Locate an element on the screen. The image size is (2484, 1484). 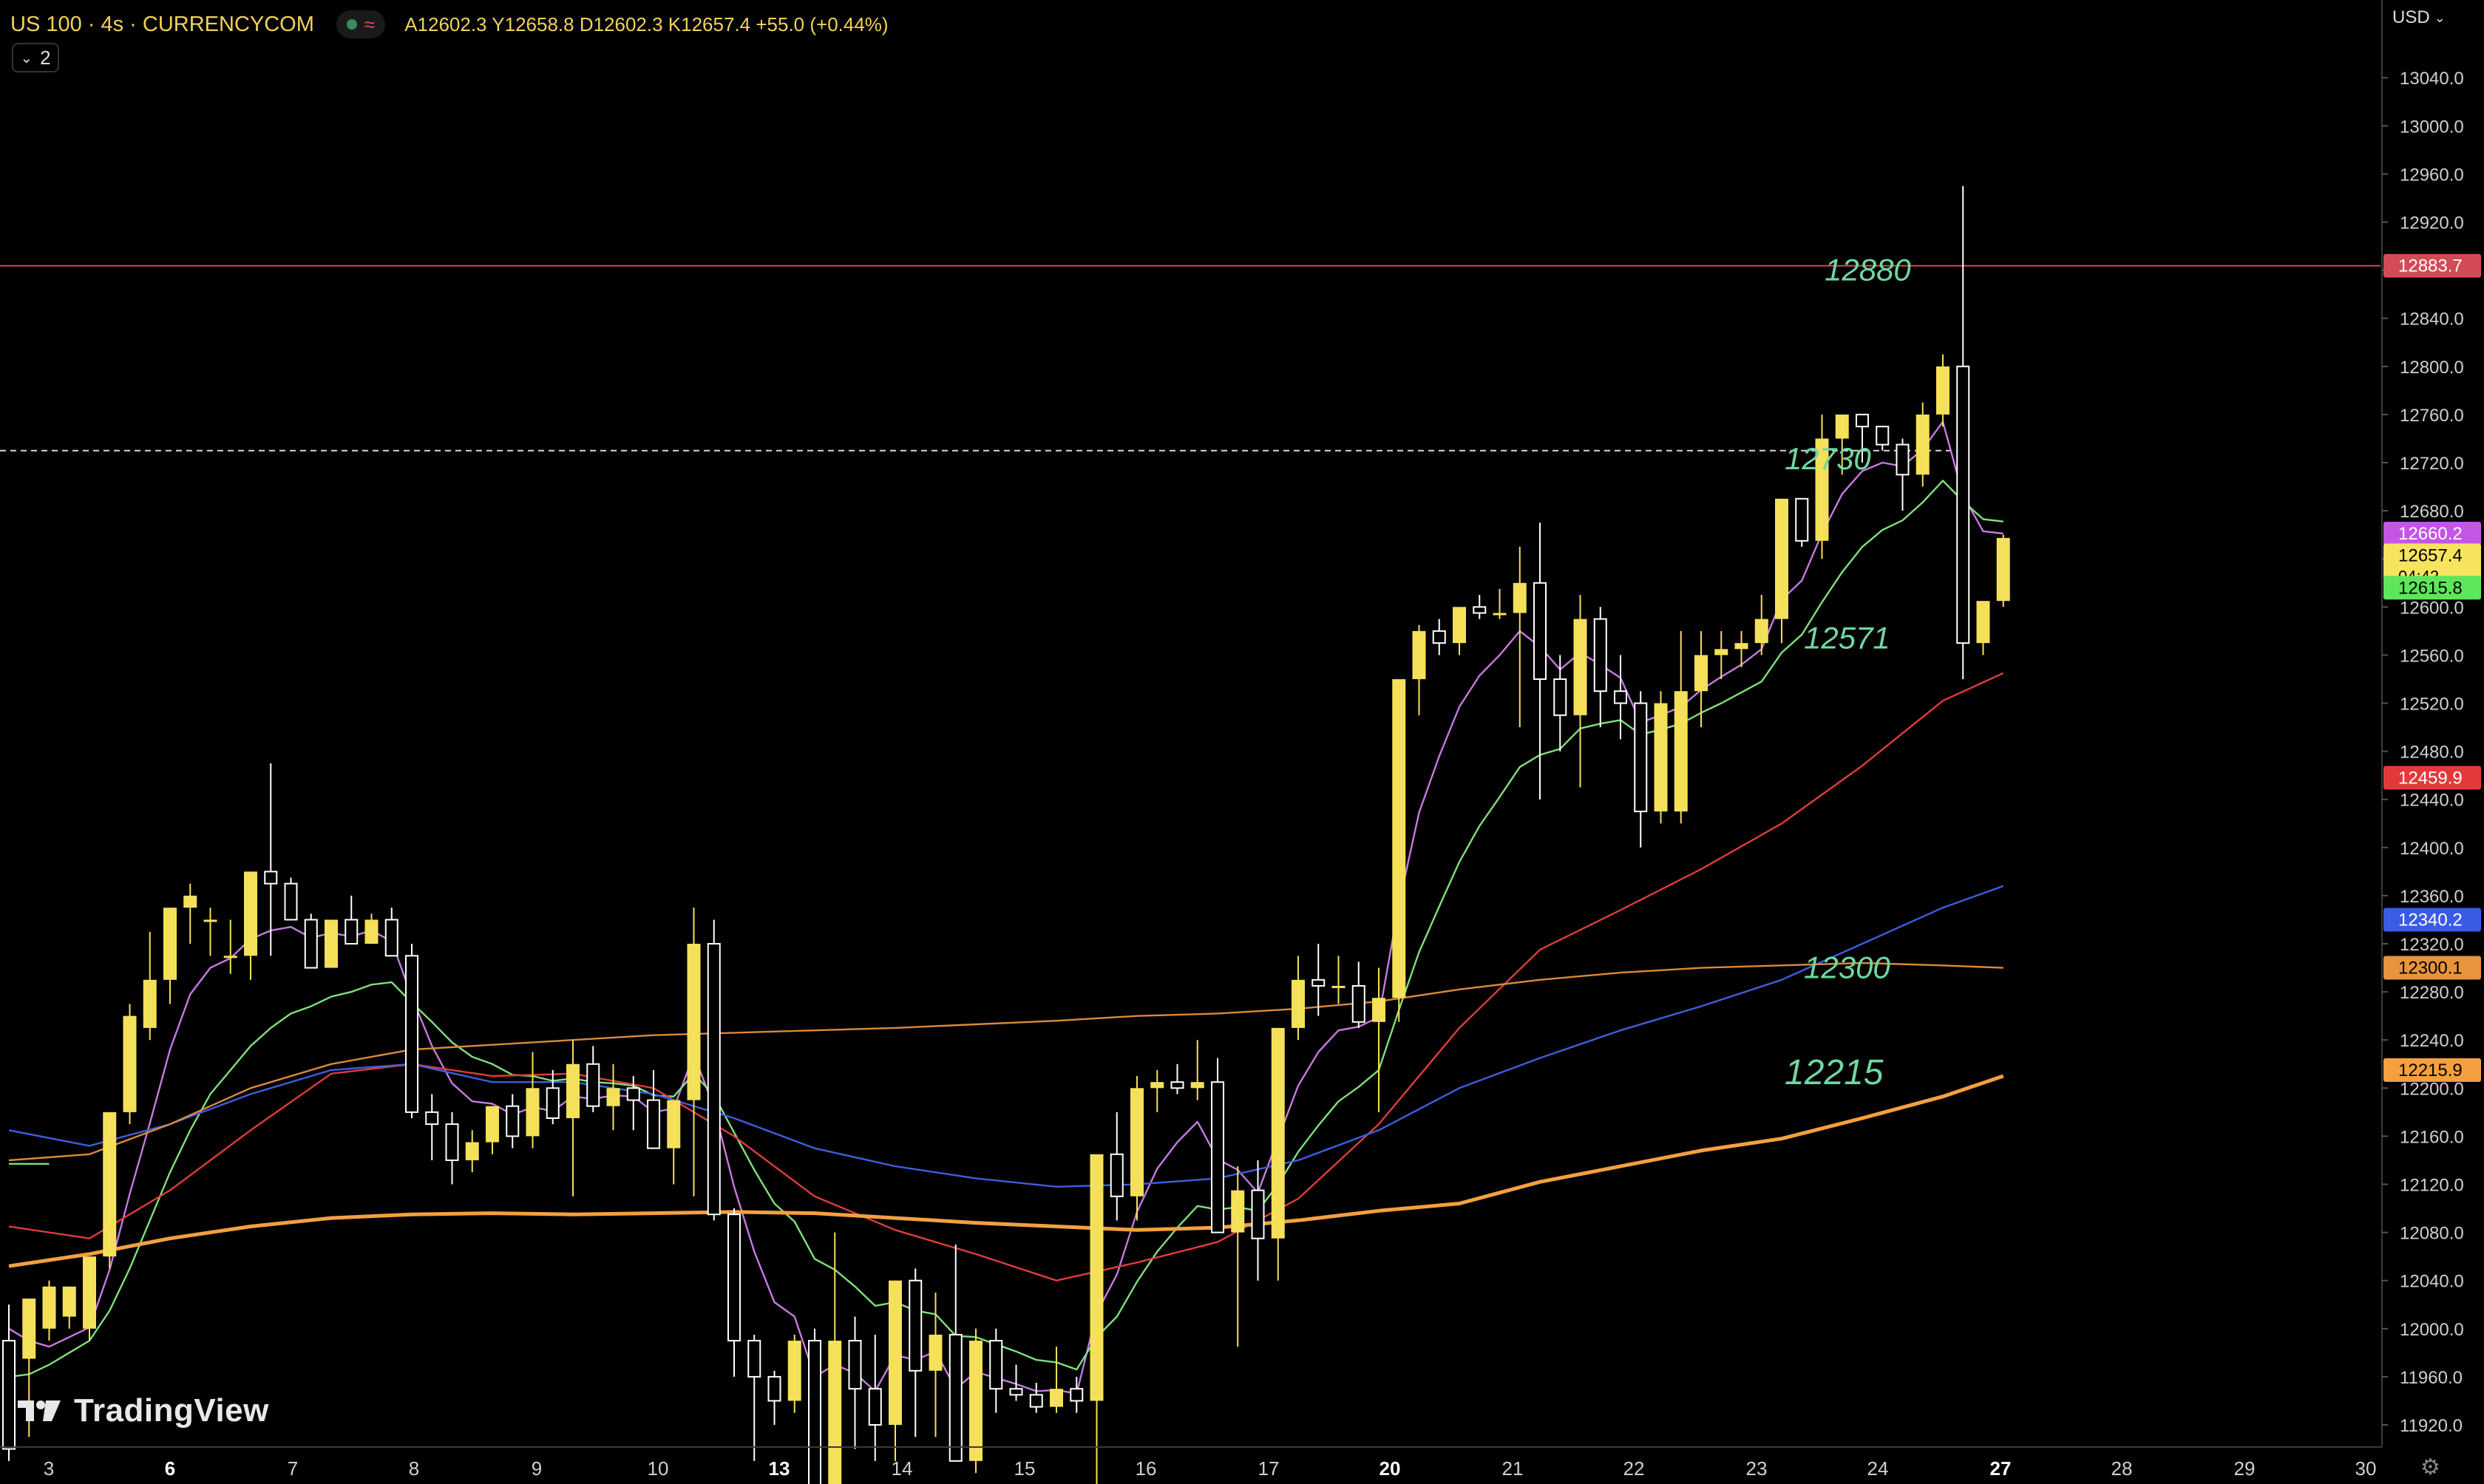
settings-gear-icon: ⚙ is located at coordinates (2430, 1467).